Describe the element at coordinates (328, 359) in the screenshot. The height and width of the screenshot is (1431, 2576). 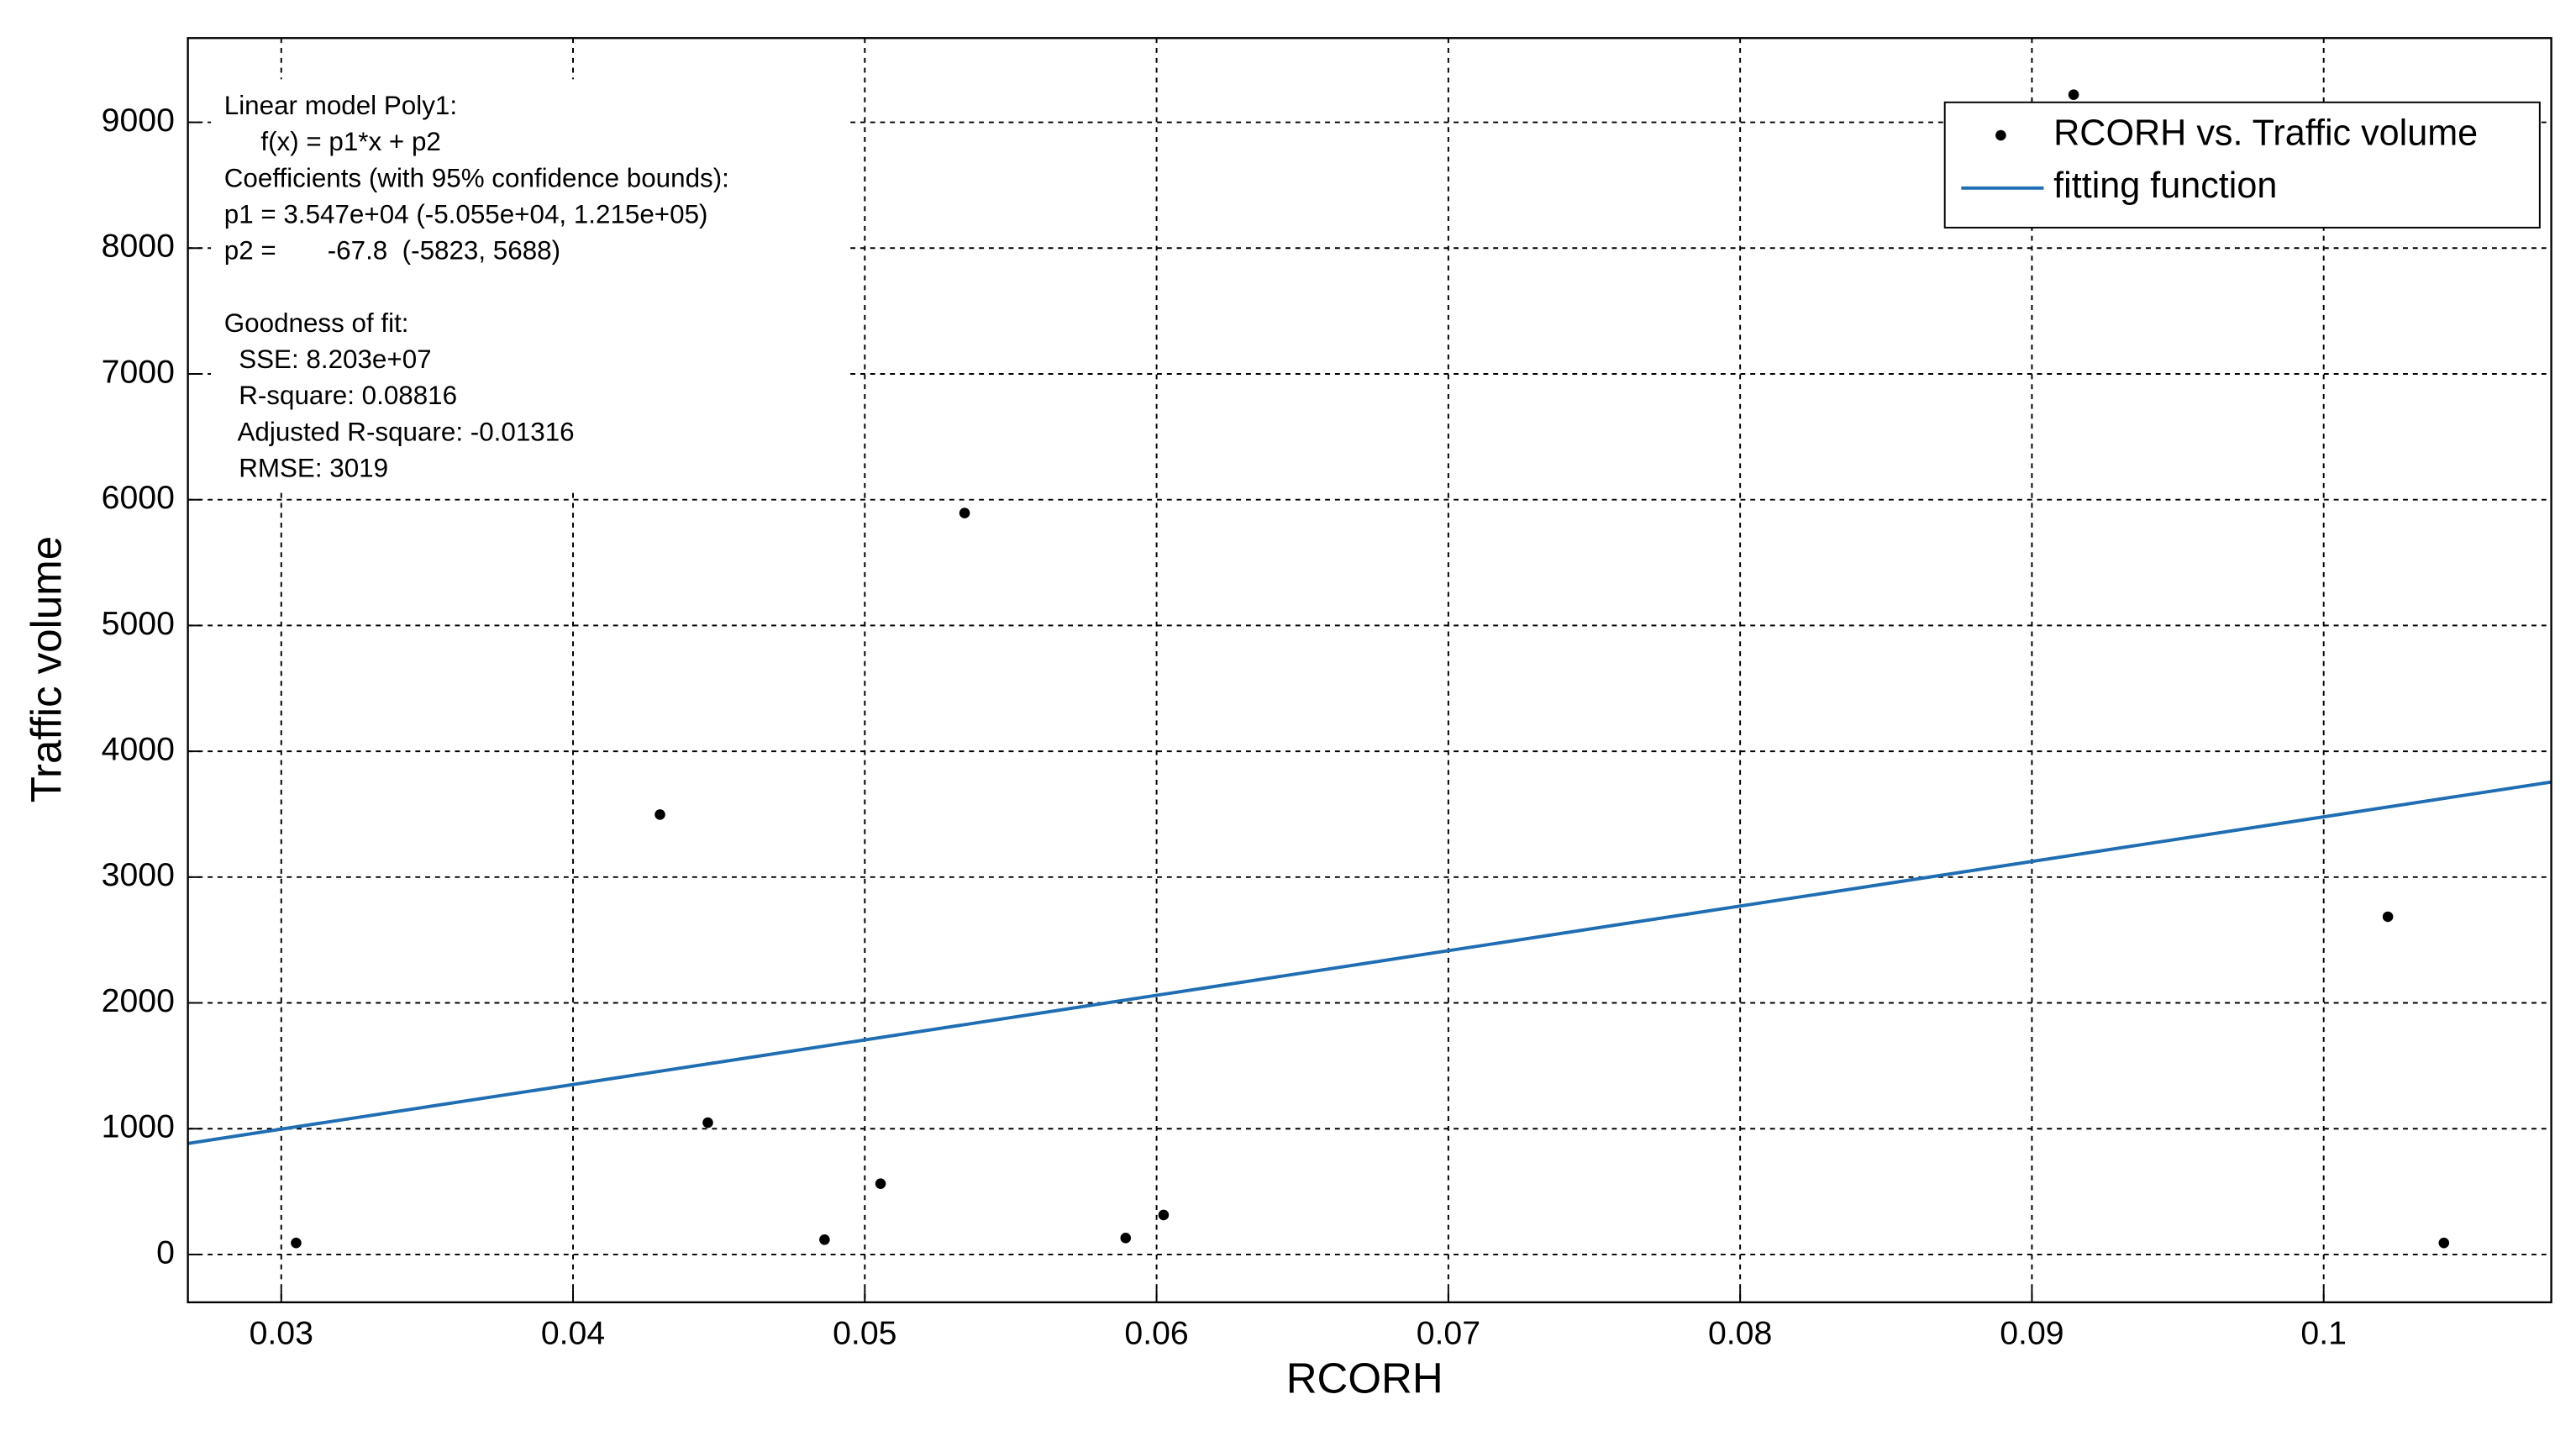
I see `annotation-text: SSE: 8.203e+07` at that location.